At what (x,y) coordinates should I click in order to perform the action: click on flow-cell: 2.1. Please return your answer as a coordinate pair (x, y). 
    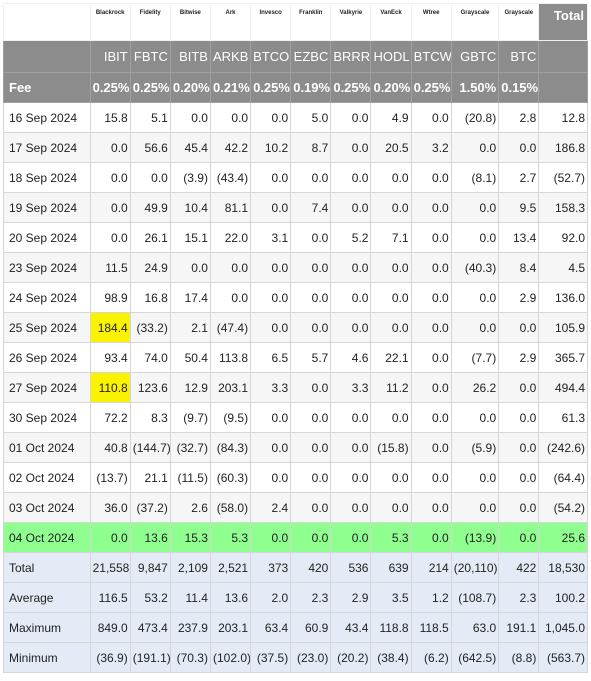
    Looking at the image, I should click on (190, 327).